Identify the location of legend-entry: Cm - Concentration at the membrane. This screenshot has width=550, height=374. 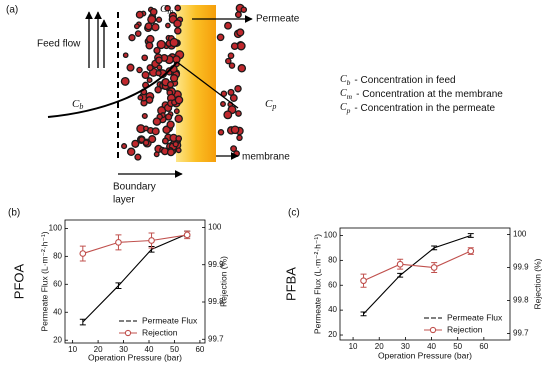
(421, 94).